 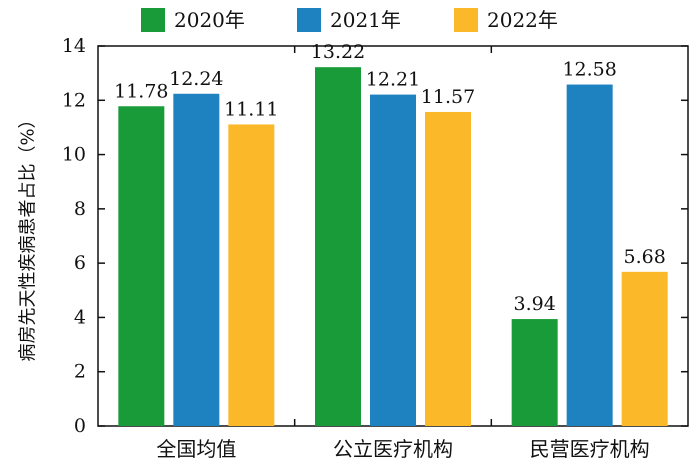 What do you see at coordinates (80, 372) in the screenshot?
I see `y-tick-label: 2` at bounding box center [80, 372].